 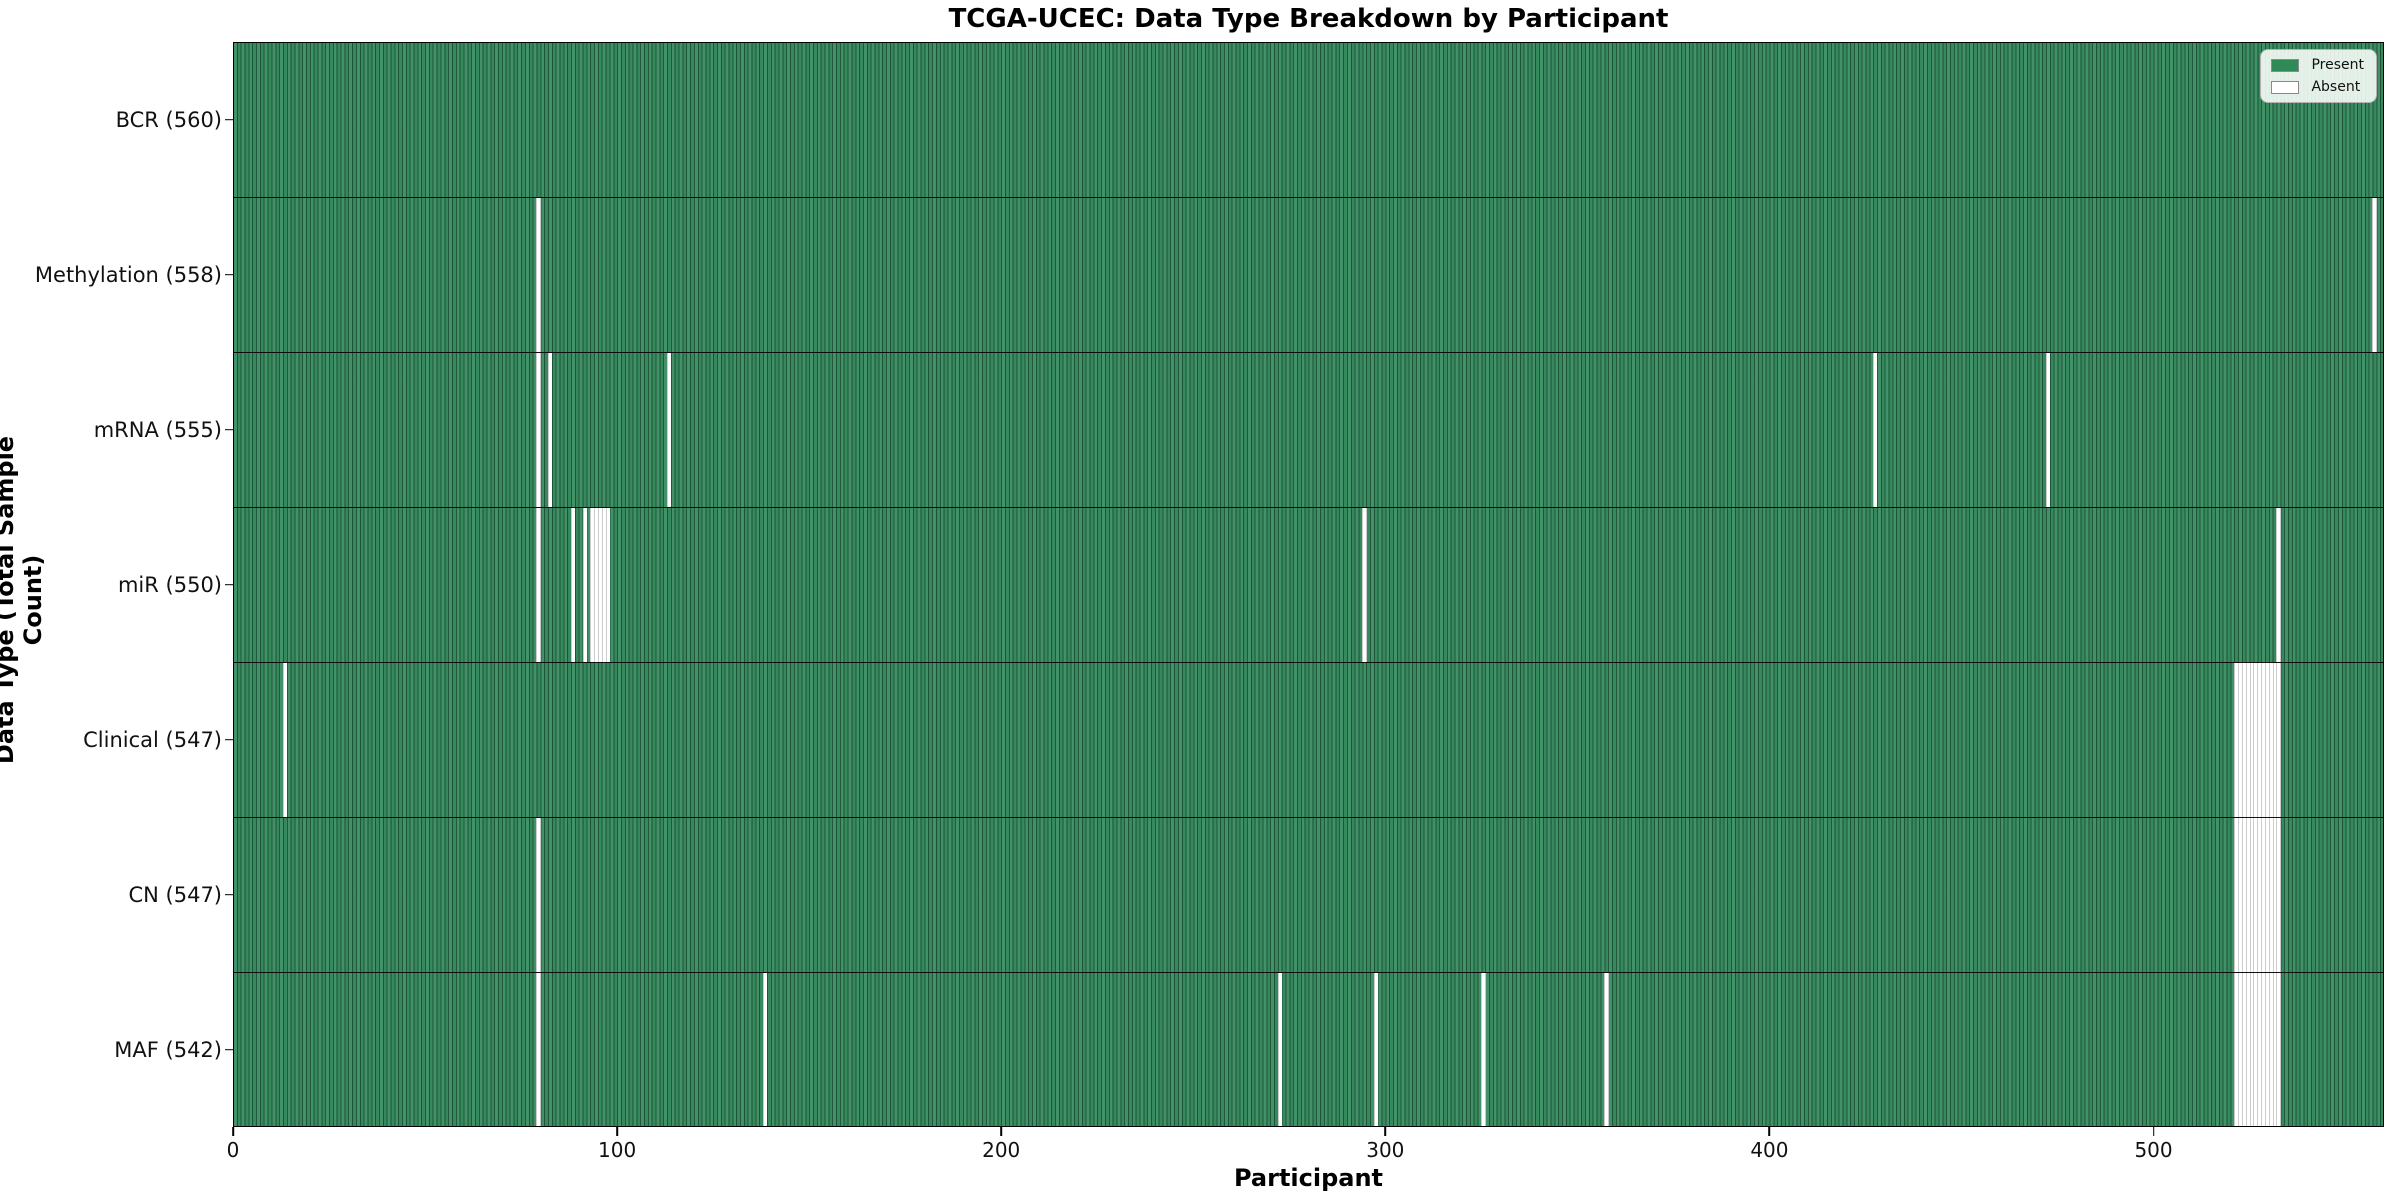 I want to click on row-band-CN, so click(x=1308, y=894).